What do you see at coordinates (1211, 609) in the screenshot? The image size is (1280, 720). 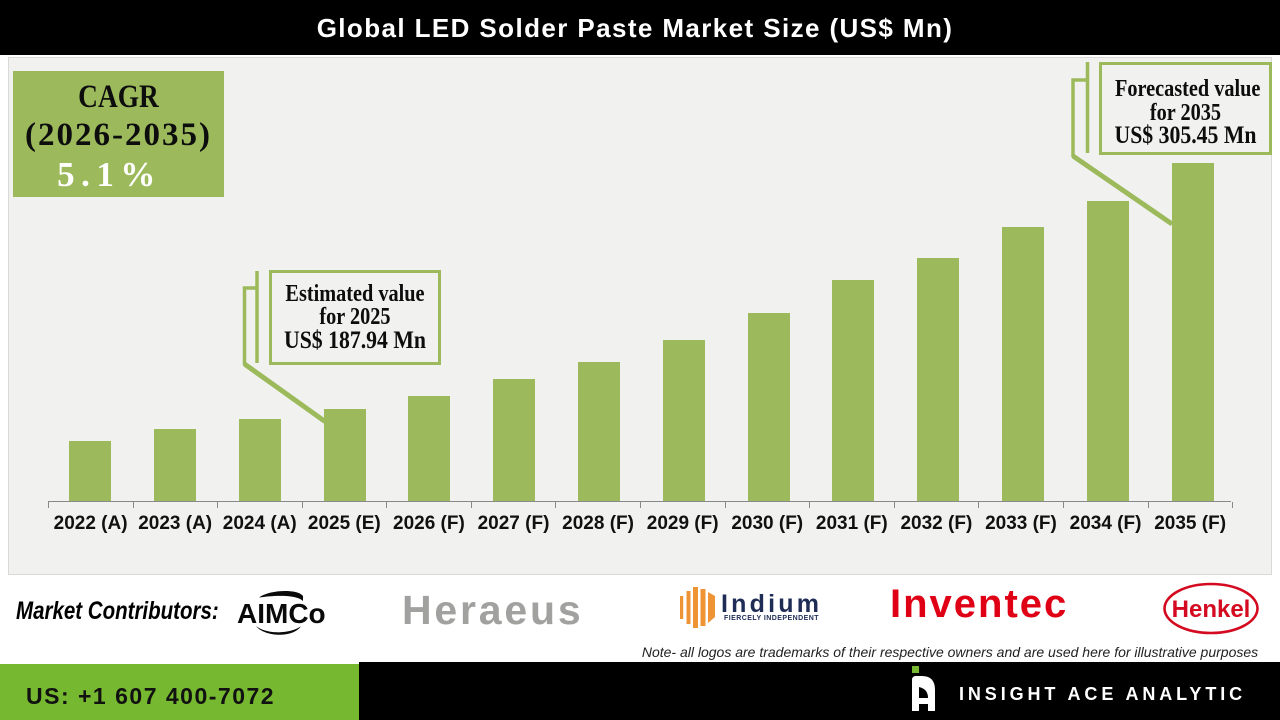 I see `svg-text: Henkel` at bounding box center [1211, 609].